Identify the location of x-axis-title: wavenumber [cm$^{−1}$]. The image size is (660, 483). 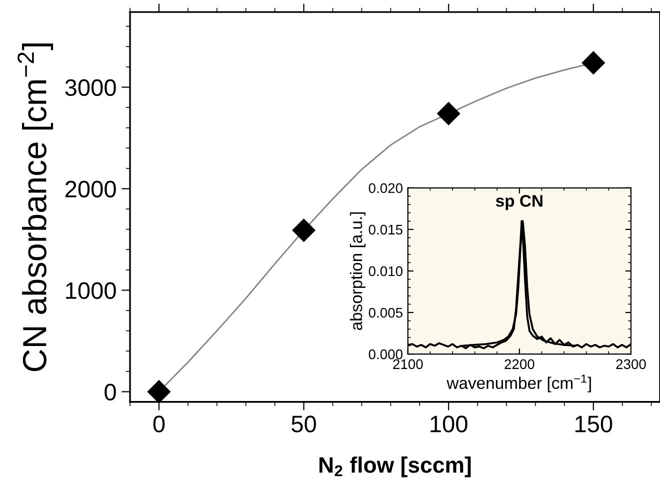
(518, 383).